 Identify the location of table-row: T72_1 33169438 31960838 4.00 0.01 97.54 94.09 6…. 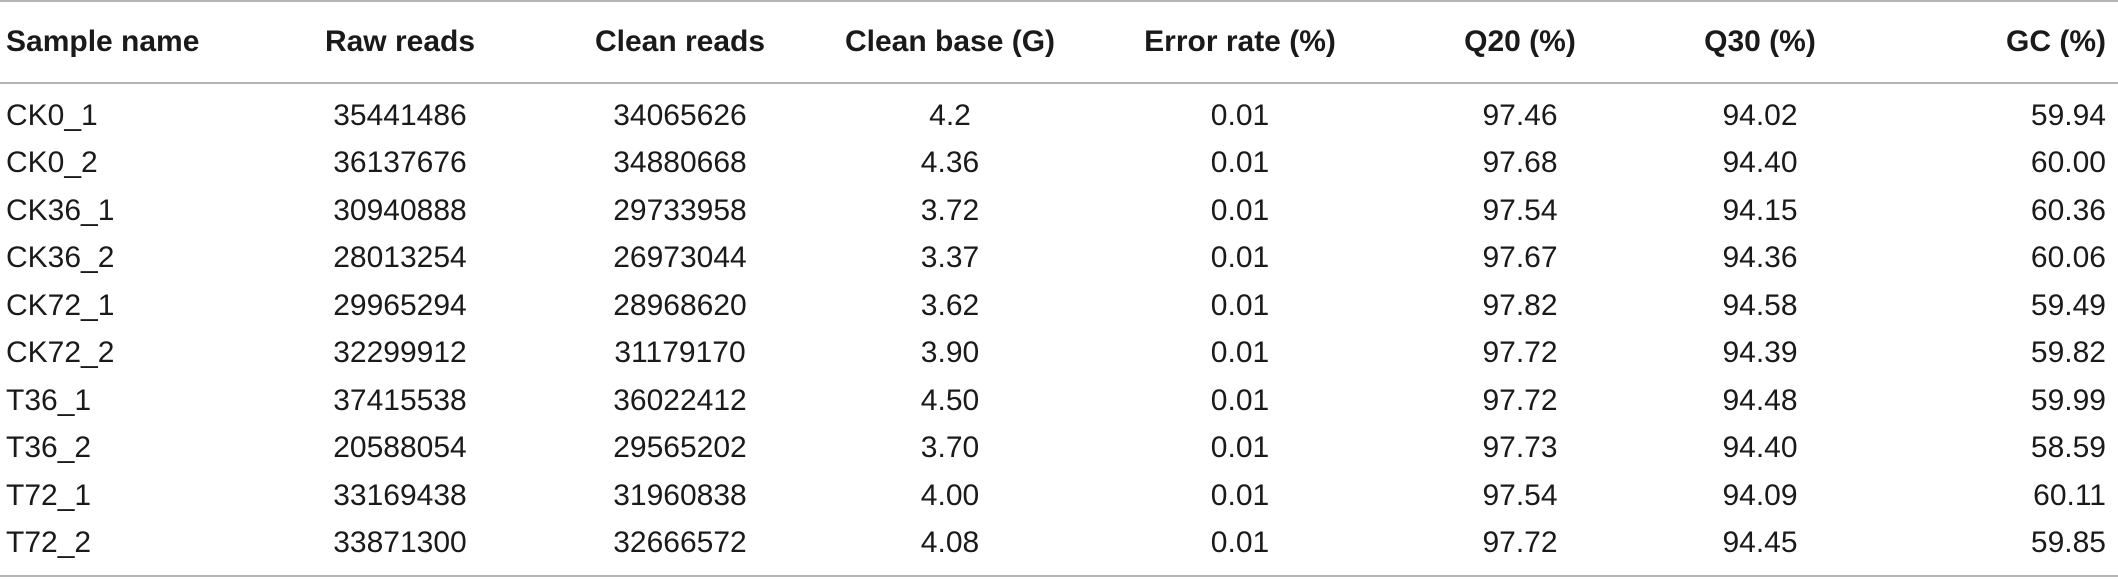
(1059, 496).